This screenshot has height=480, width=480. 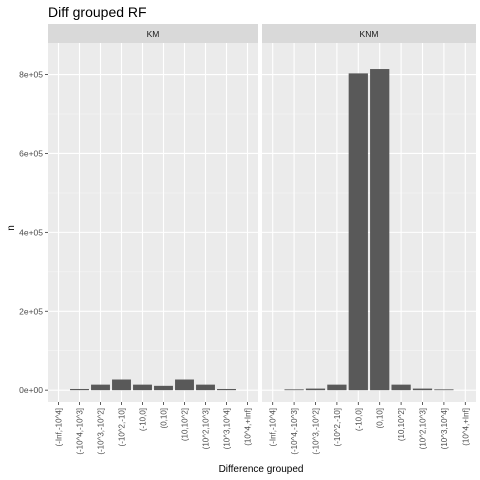 What do you see at coordinates (261, 469) in the screenshot?
I see `x-axis-label: Difference grouped` at bounding box center [261, 469].